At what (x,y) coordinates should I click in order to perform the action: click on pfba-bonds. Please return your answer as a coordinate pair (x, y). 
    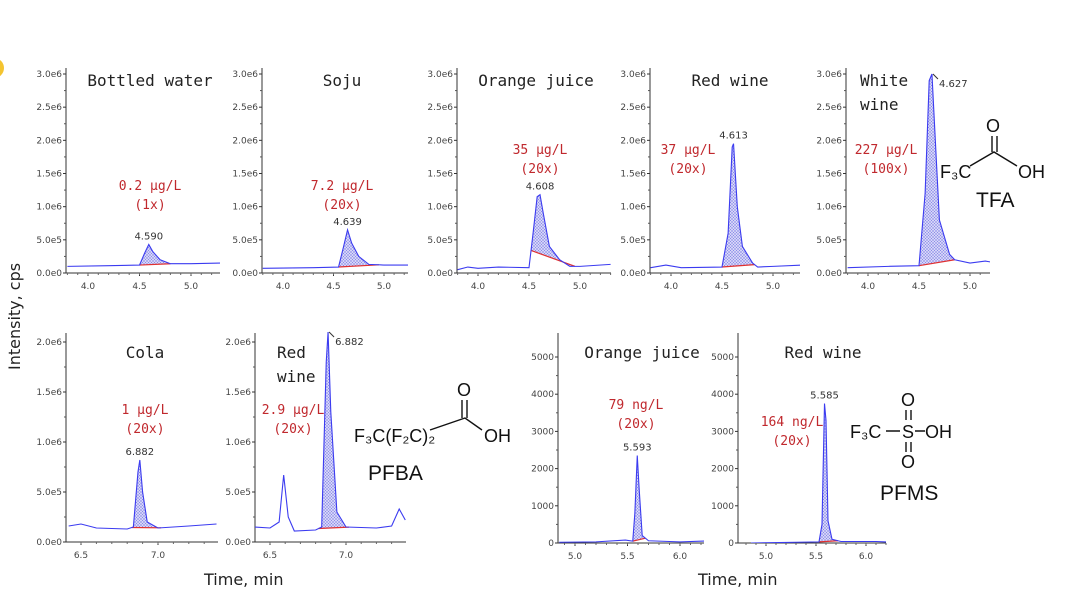
    Looking at the image, I should click on (456, 415).